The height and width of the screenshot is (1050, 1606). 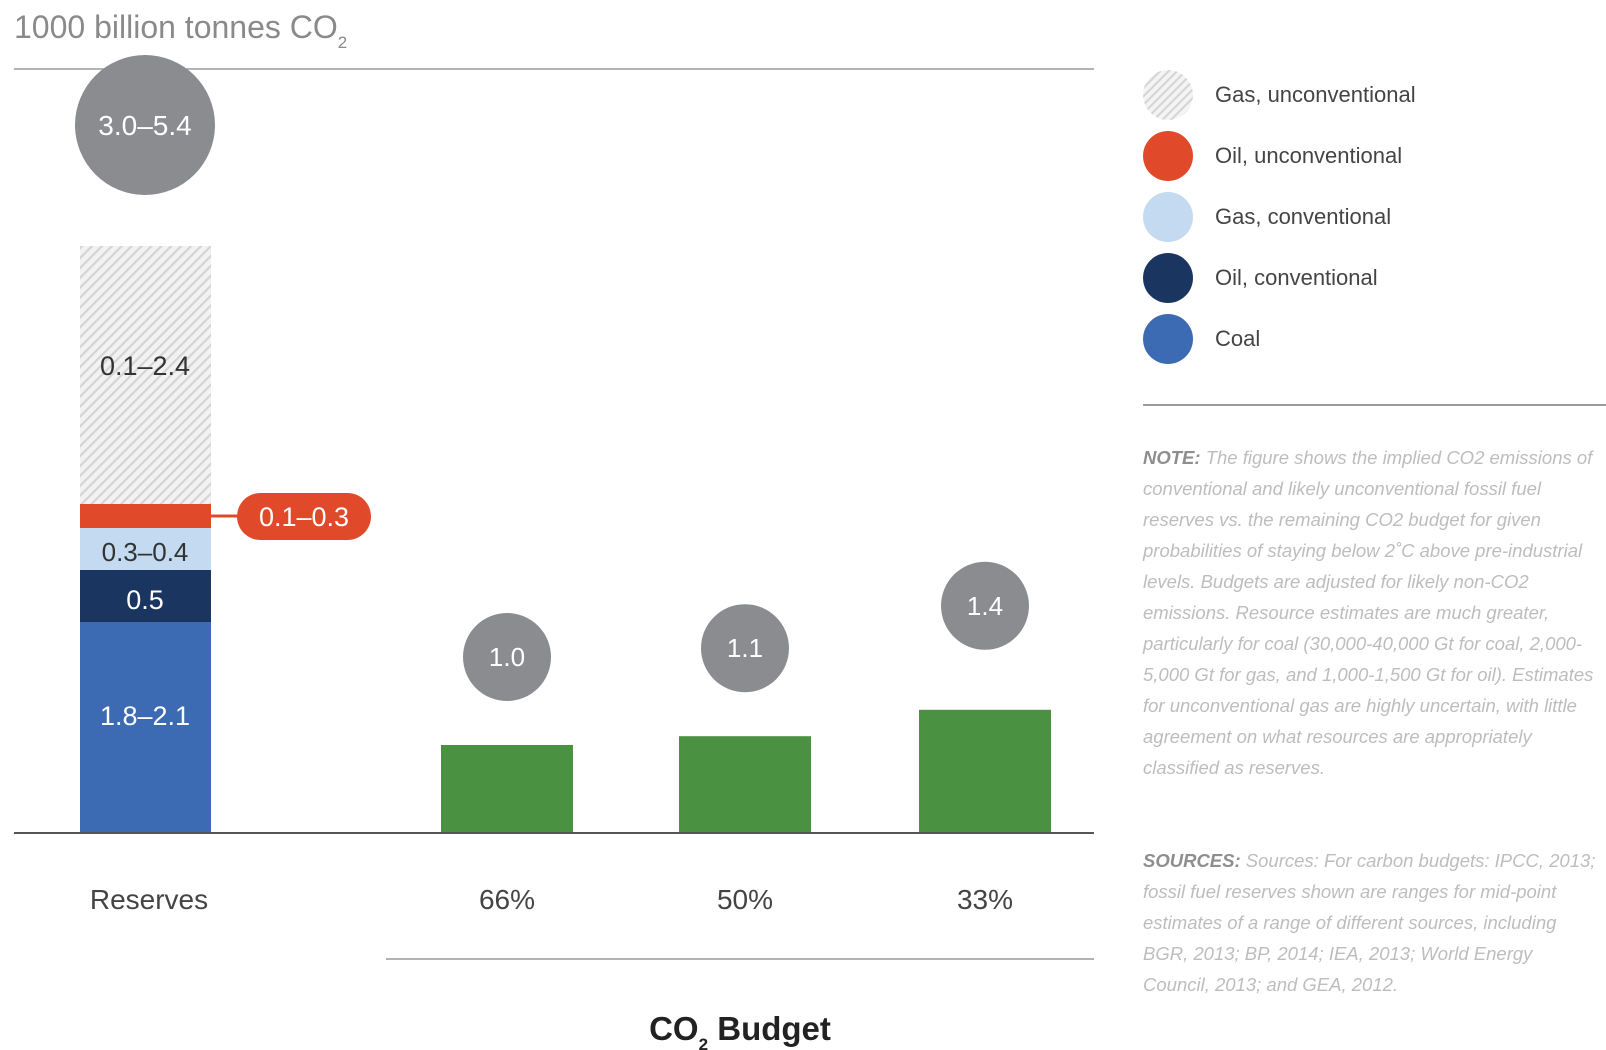 I want to click on legend-swatch-coal, so click(x=1168, y=339).